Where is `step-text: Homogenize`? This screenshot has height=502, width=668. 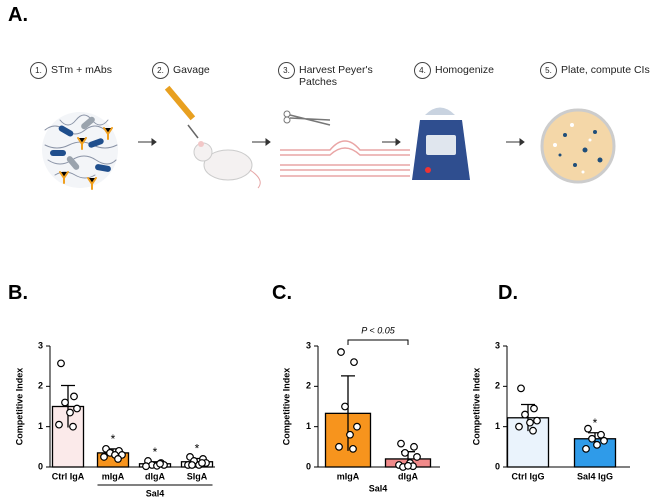
step-text: Homogenize is located at coordinates (464, 70).